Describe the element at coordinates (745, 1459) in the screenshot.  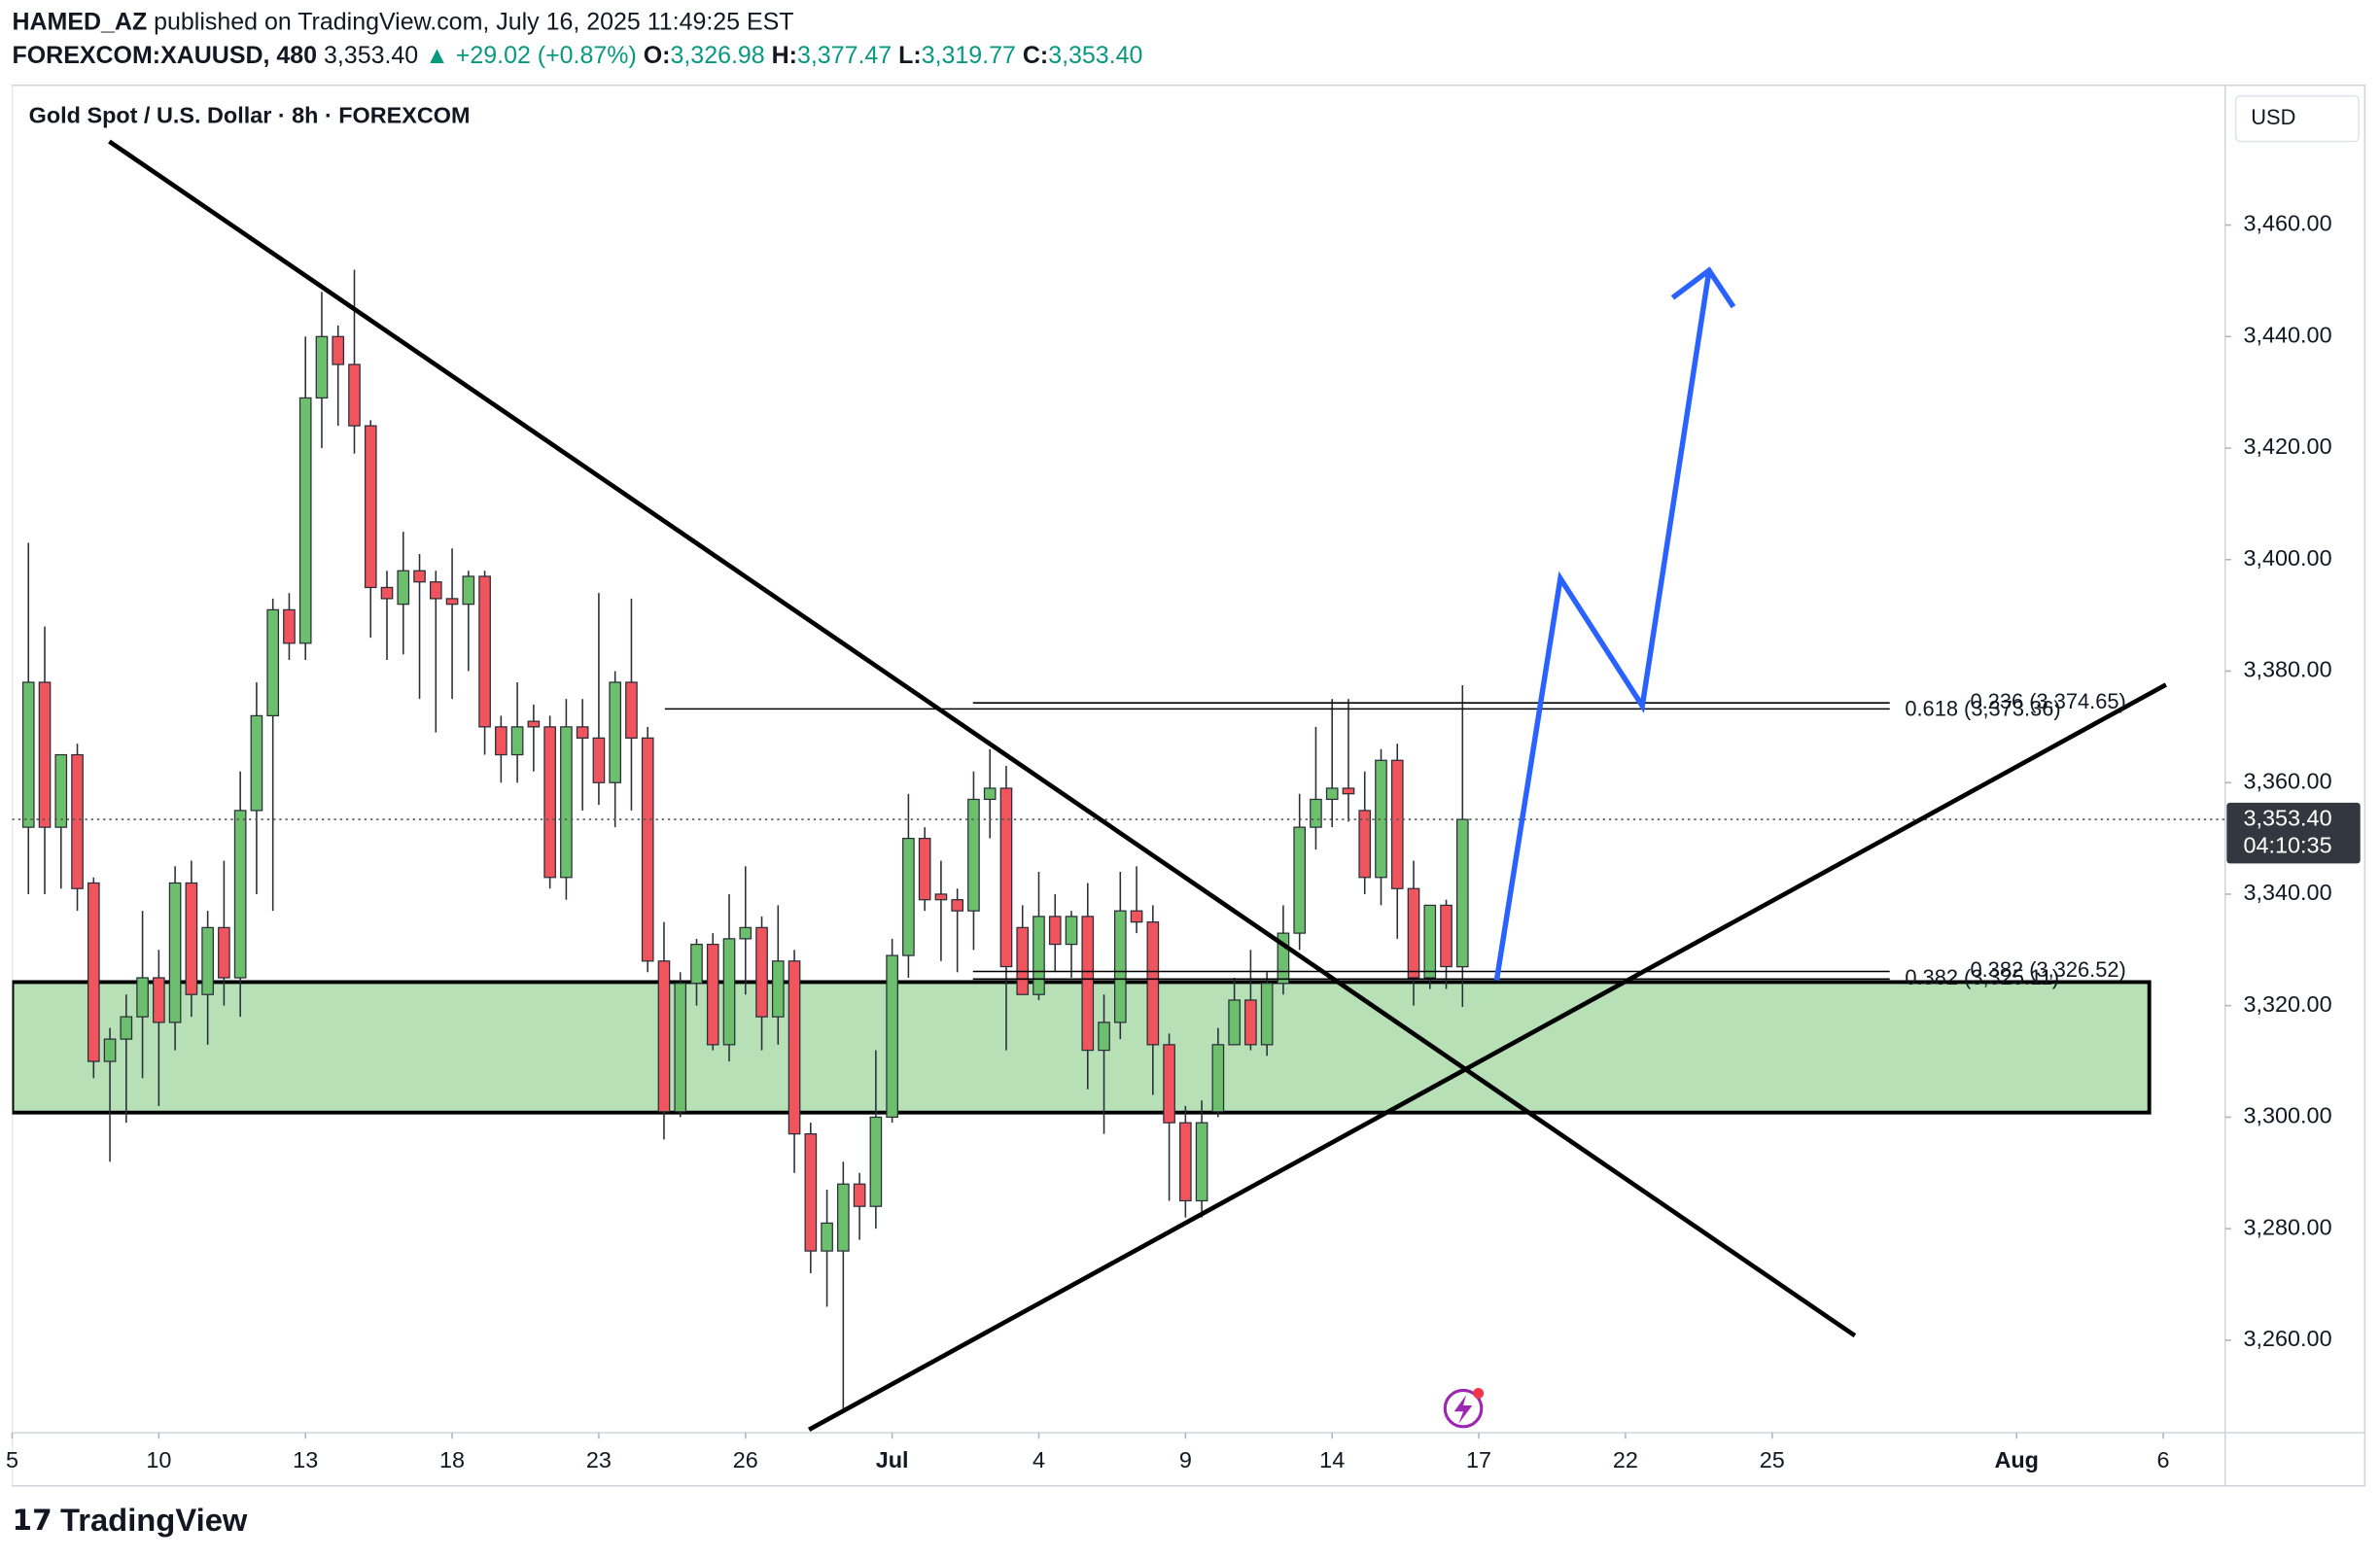
I see `x-tick-label: 26` at that location.